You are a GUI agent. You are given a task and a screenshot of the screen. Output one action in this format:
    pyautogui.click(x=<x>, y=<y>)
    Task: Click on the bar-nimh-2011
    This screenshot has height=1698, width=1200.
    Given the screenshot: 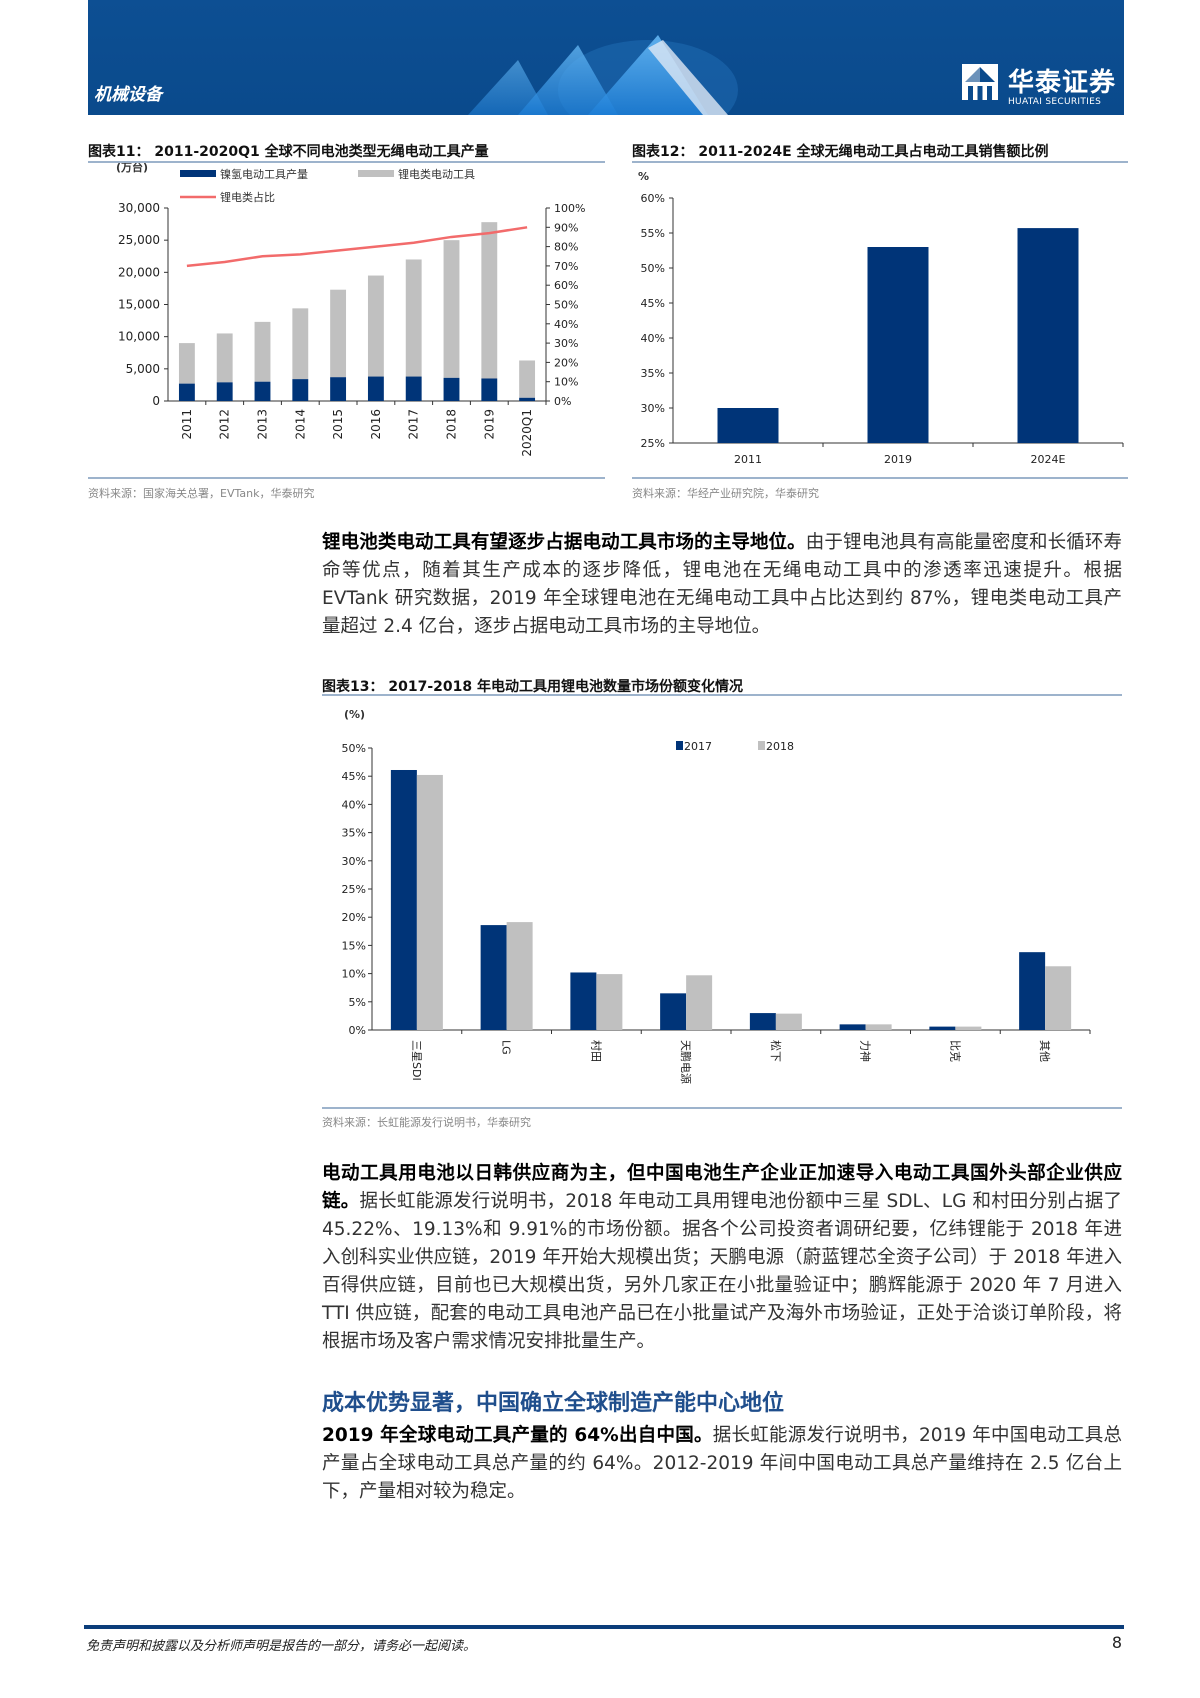 What is the action you would take?
    pyautogui.click(x=186, y=392)
    